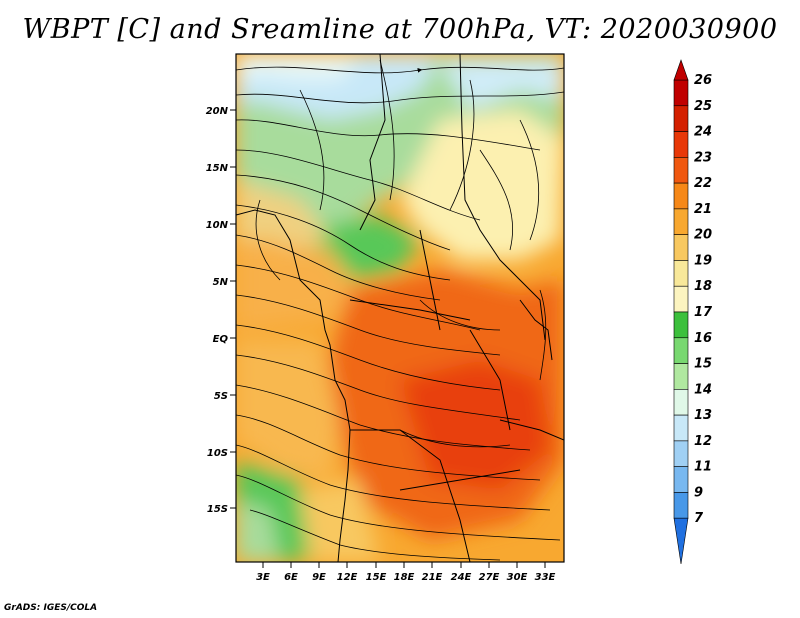  I want to click on lat-label: 10N, so click(217, 225).